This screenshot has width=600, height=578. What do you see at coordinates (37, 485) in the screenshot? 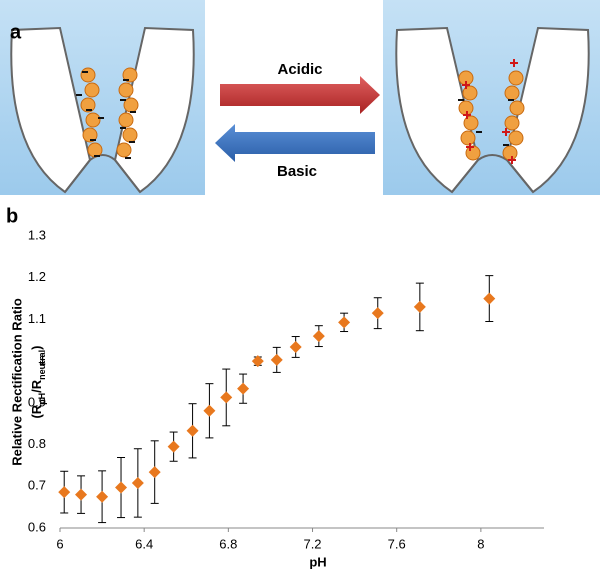
I see `y-tick-label: 0.7` at bounding box center [37, 485].